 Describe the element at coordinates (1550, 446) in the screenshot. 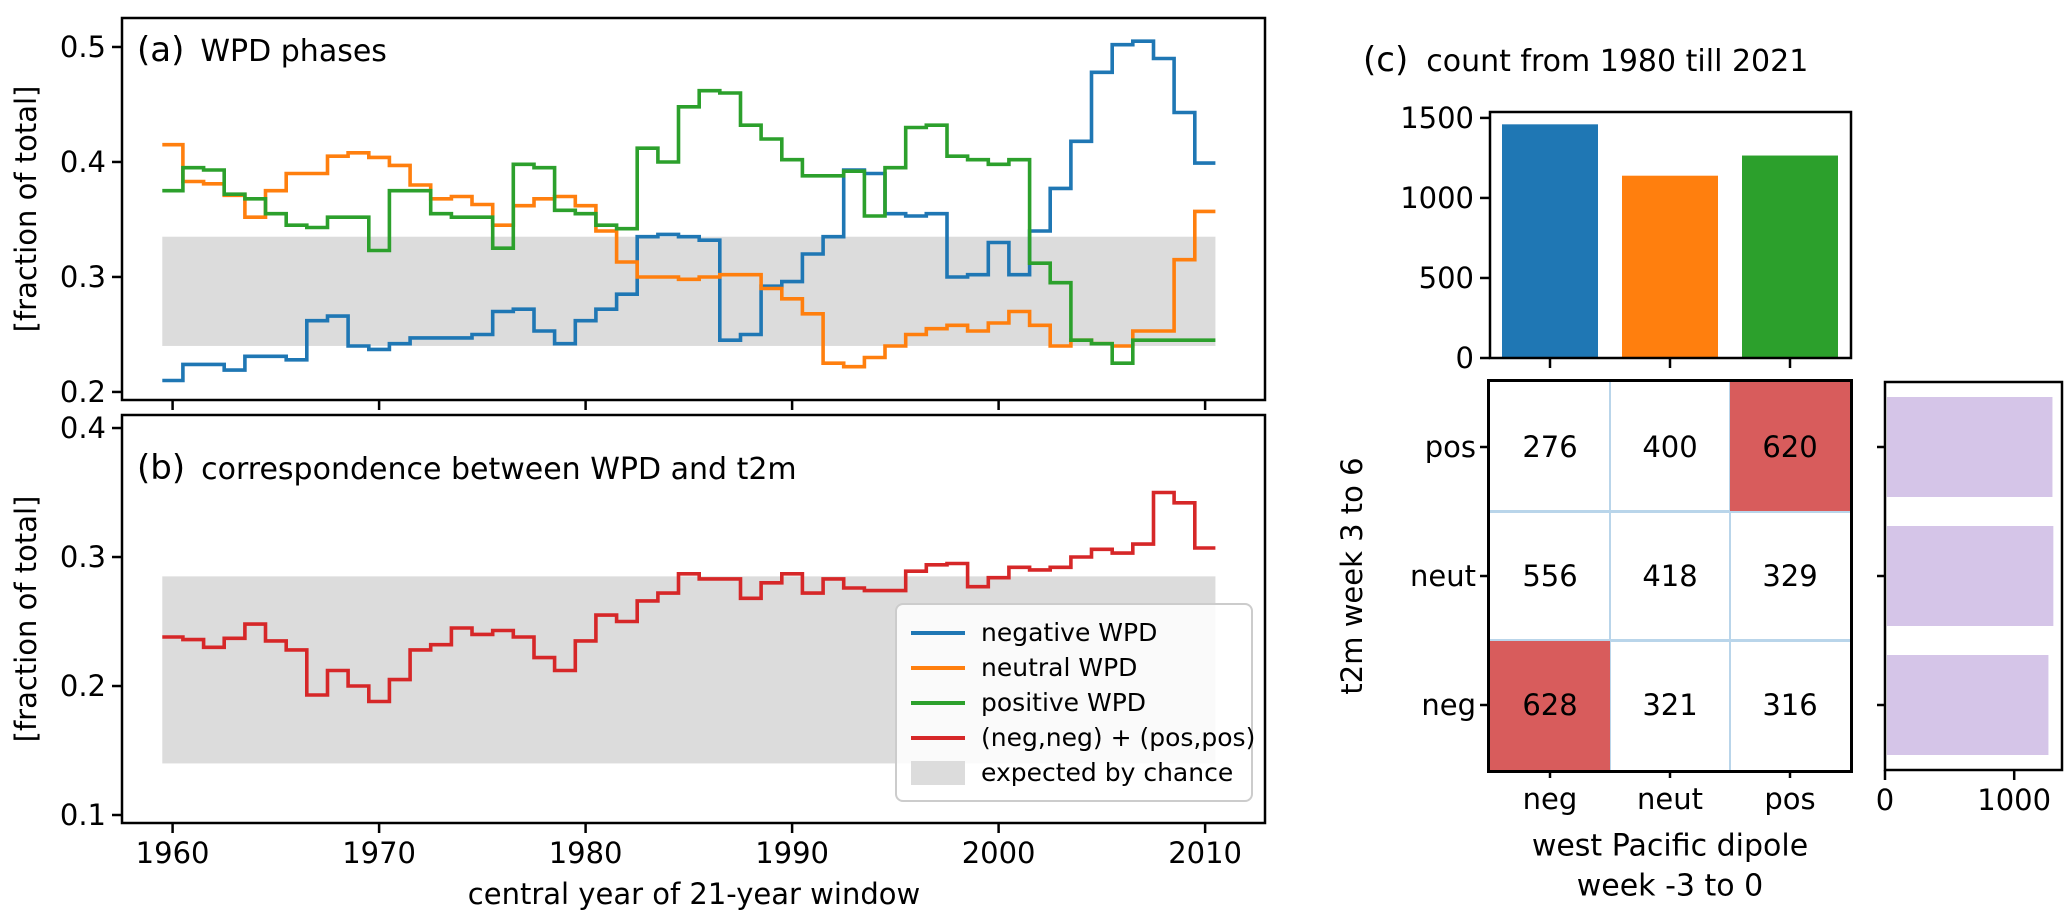

I see `matrix-cell-pos-neg: 276` at that location.